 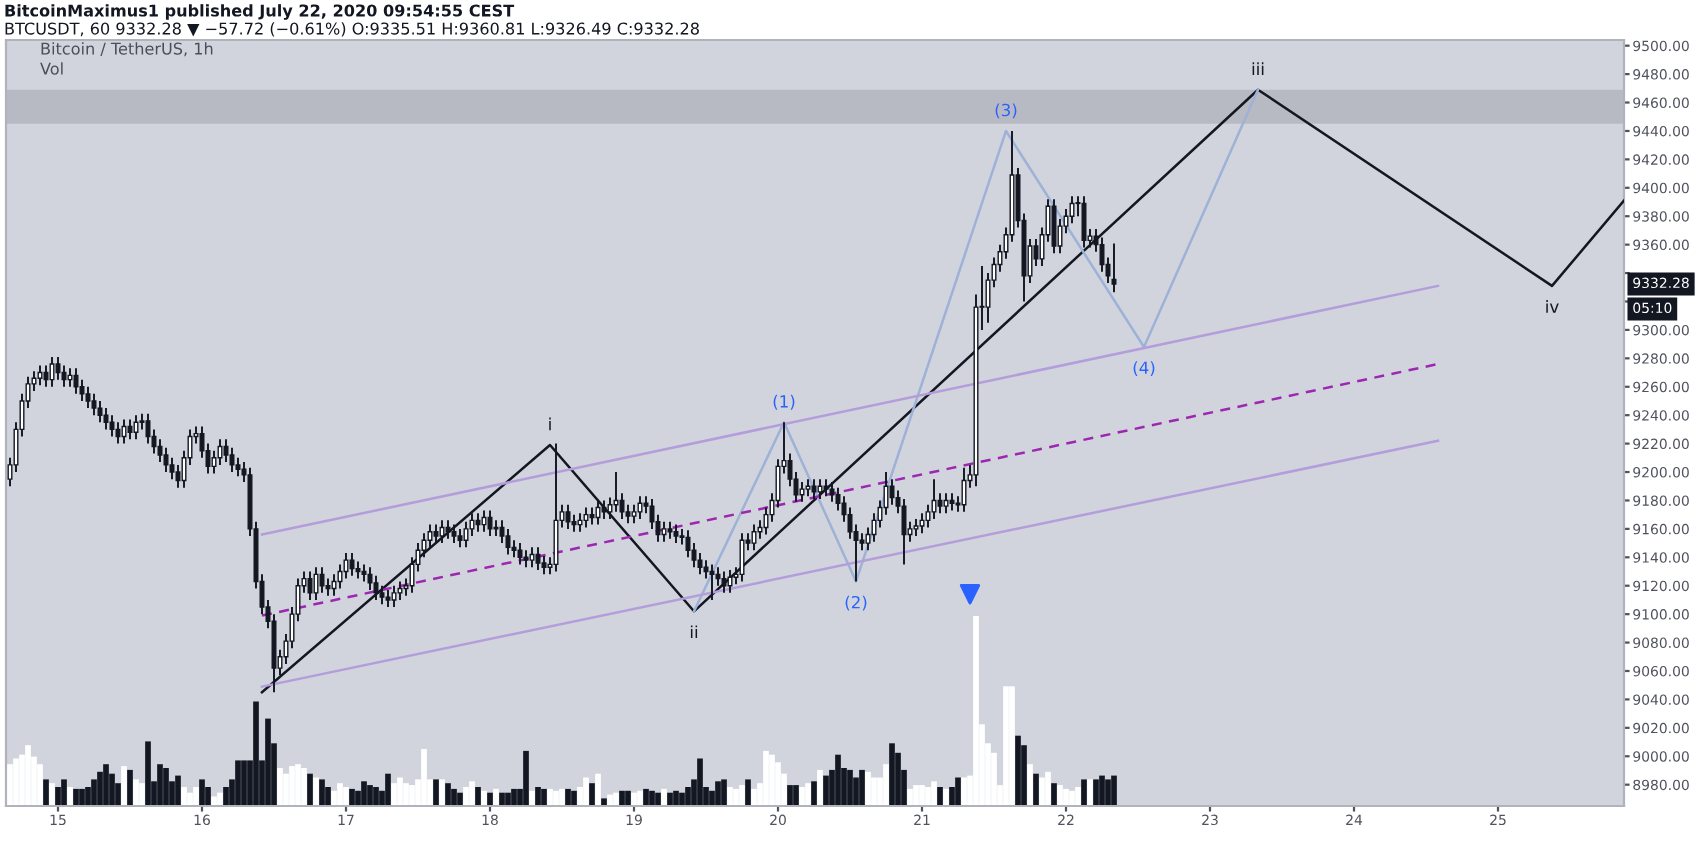 I want to click on annotation: (4), so click(x=1144, y=368).